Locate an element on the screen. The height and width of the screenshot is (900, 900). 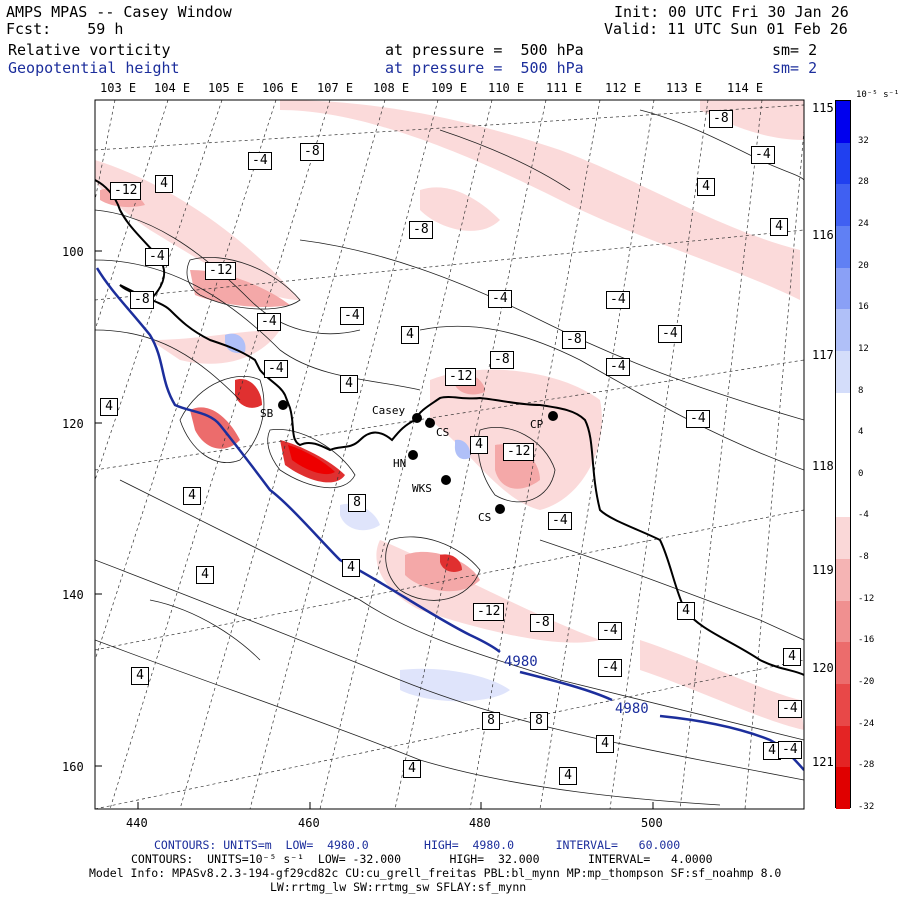
colorbar-unit: 10⁻⁵ s⁻¹ is located at coordinates (878, 95).